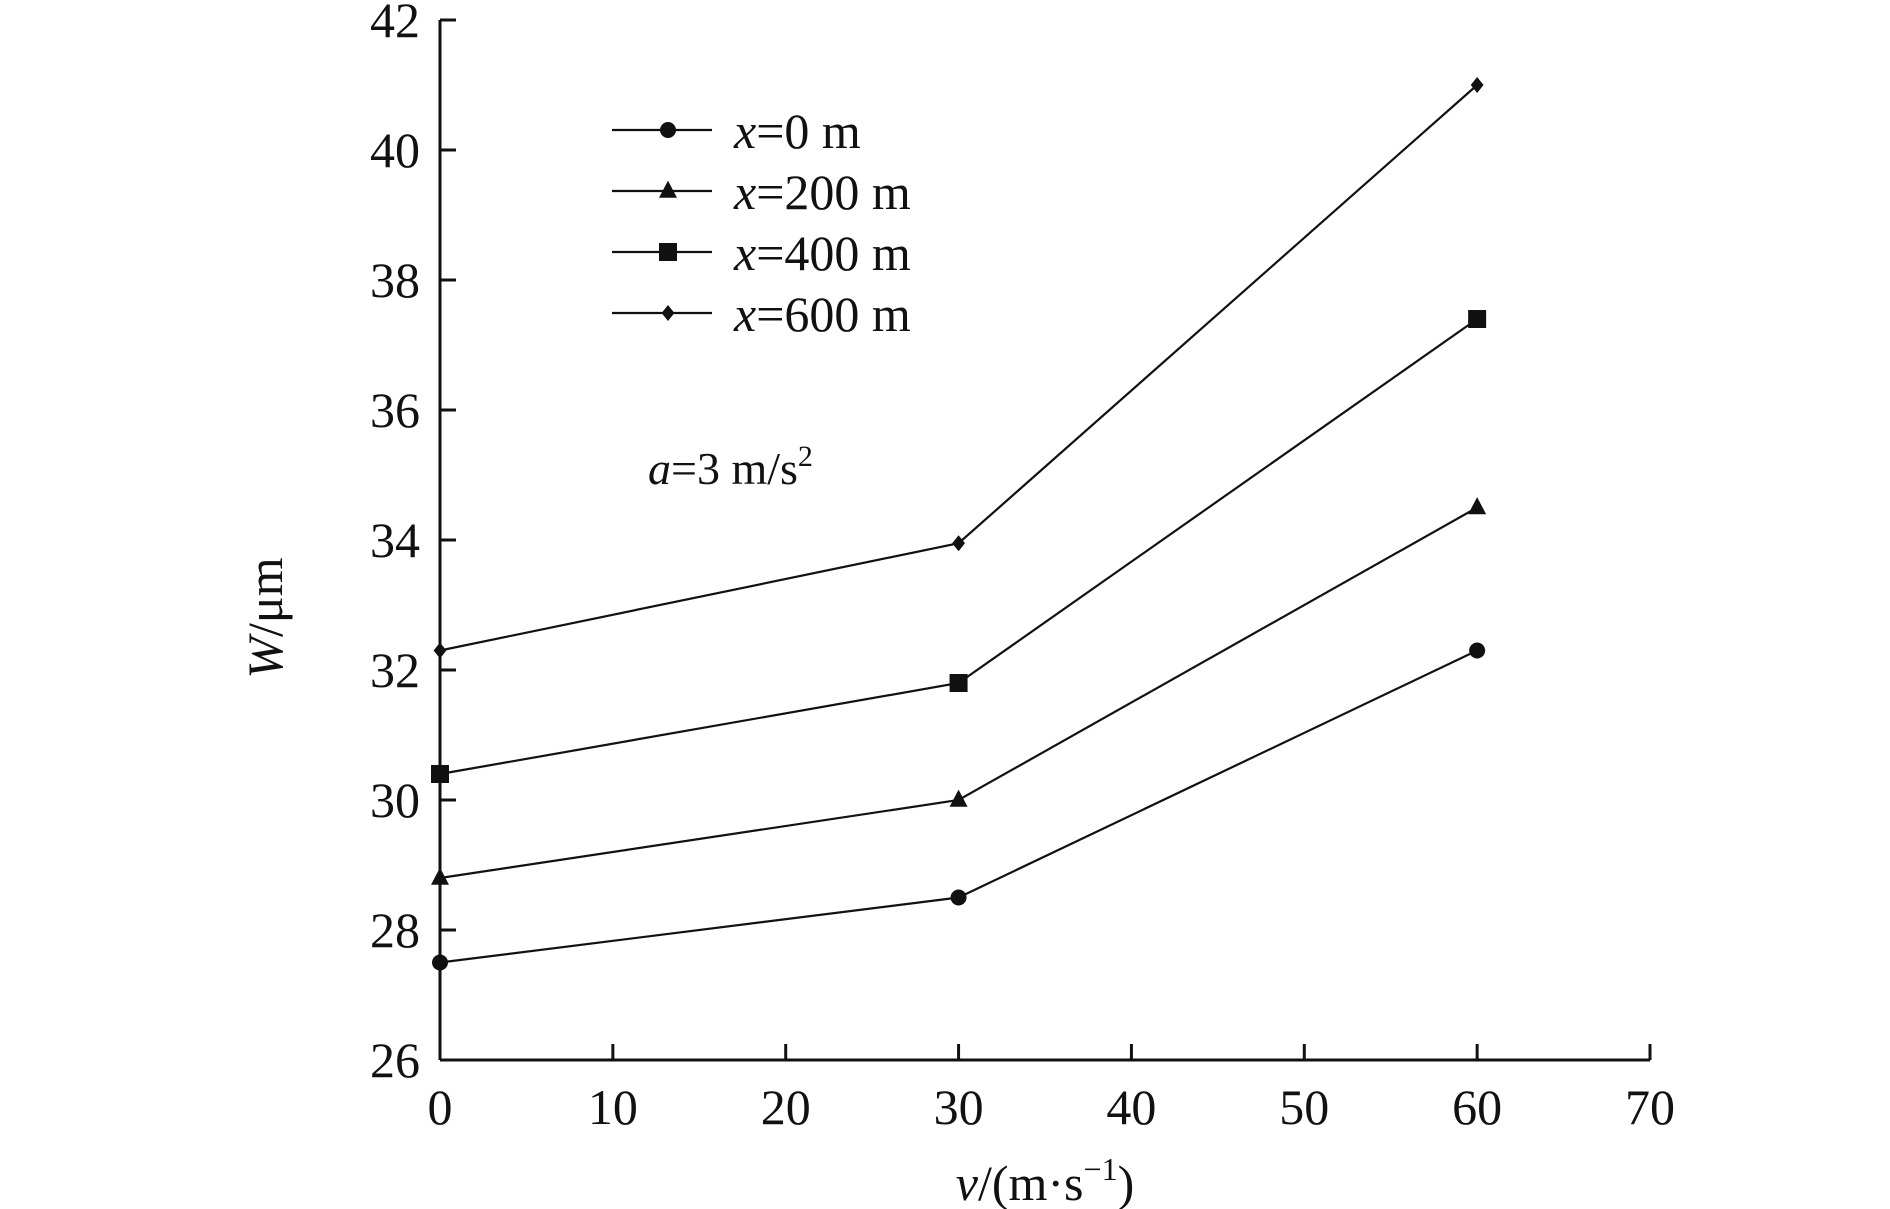 The width and height of the screenshot is (1890, 1209). I want to click on y-tick-label: 32, so click(395, 670).